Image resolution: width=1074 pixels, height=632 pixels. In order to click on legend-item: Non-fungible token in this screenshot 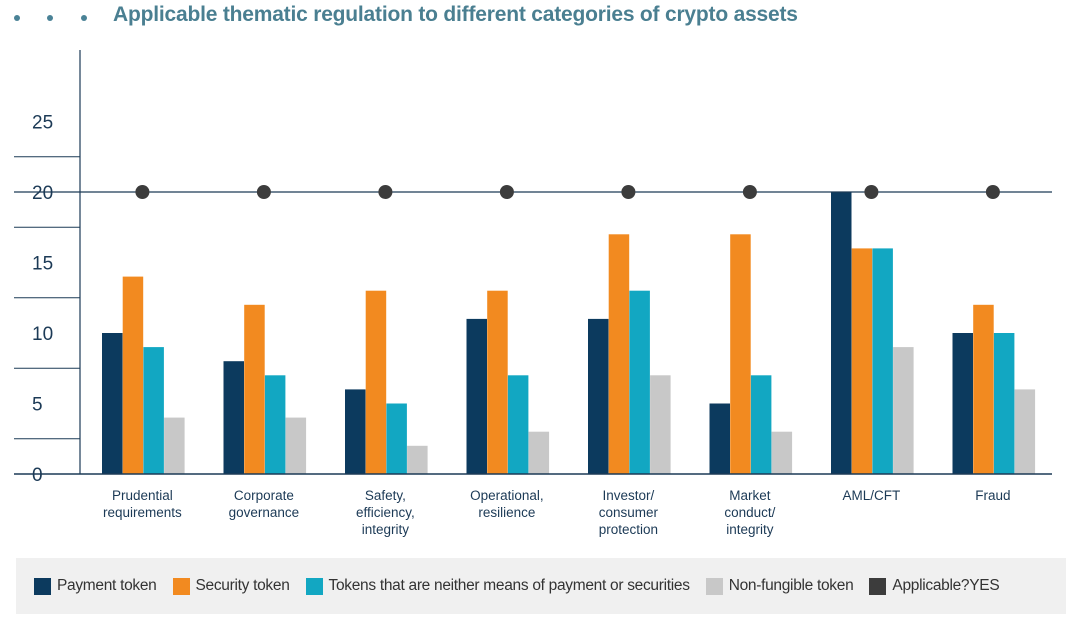, I will do `click(779, 586)`.